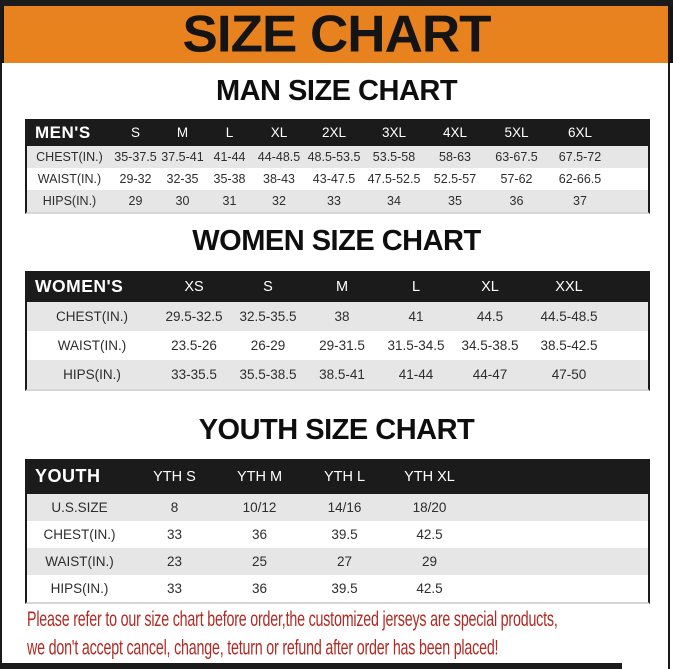 The image size is (673, 669). Describe the element at coordinates (416, 316) in the screenshot. I see `value-cell: 41` at that location.